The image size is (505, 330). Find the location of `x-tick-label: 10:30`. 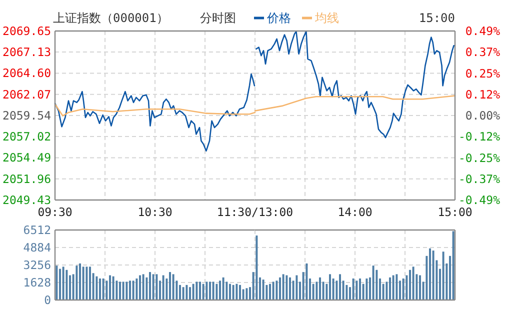

x-tick-label: 10:30 is located at coordinates (155, 212).